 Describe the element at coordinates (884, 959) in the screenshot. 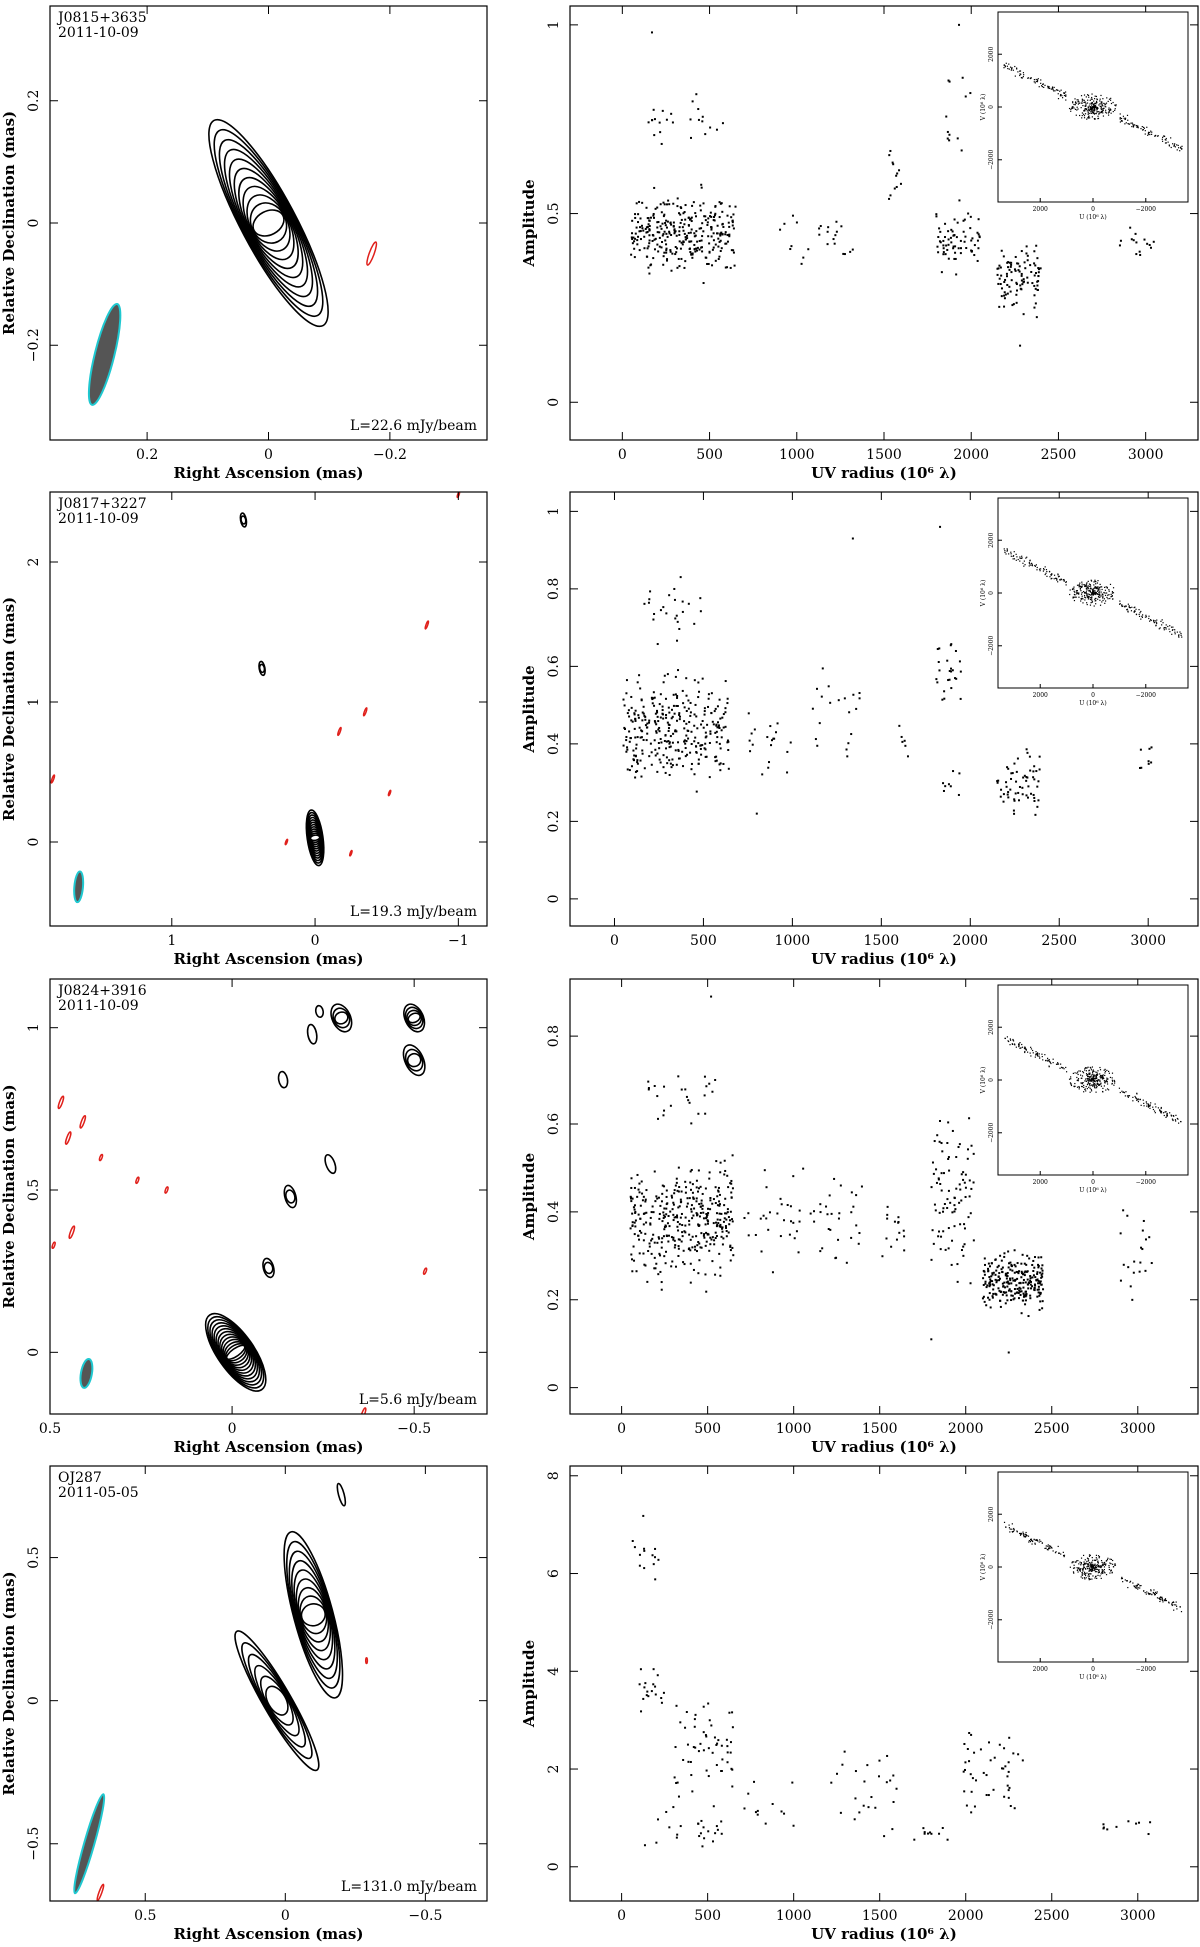

I see `x-axis-label: UV radius (10⁶ λ)` at that location.